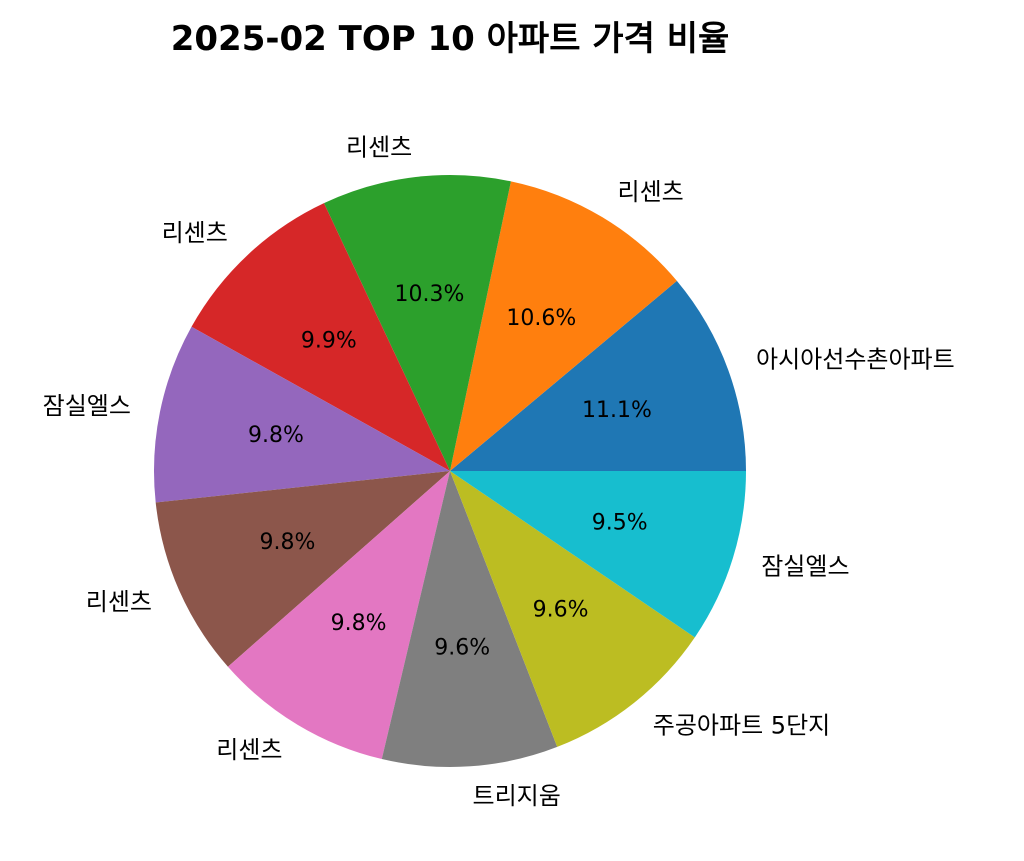 The height and width of the screenshot is (861, 1024). Describe the element at coordinates (617, 410) in the screenshot. I see `slice-percent-label: 11.1%` at that location.